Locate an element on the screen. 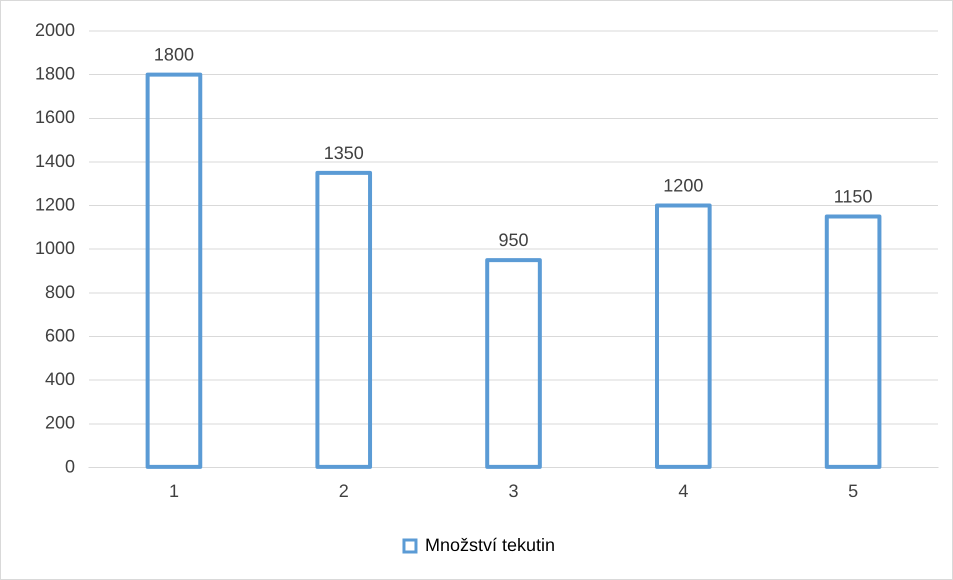 The height and width of the screenshot is (580, 953). x-tick-label: 1 is located at coordinates (173, 491).